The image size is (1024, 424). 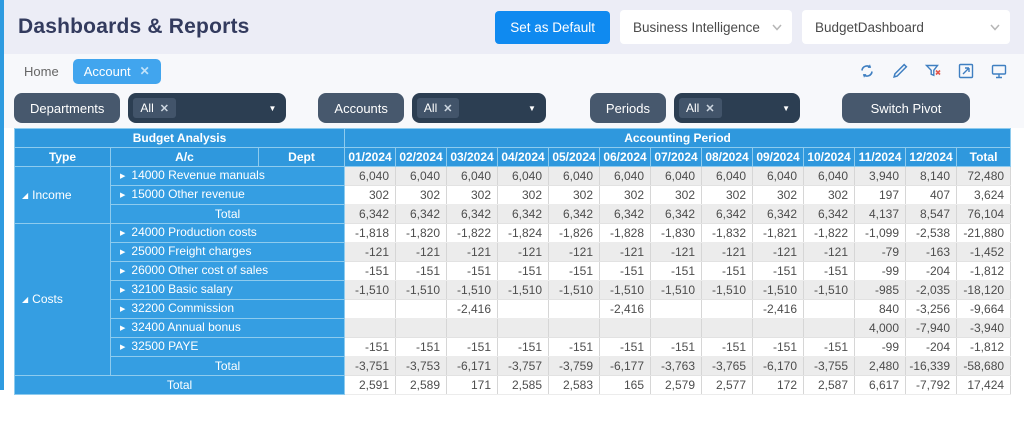 I want to click on close-tab-icon: ✕, so click(x=144, y=71).